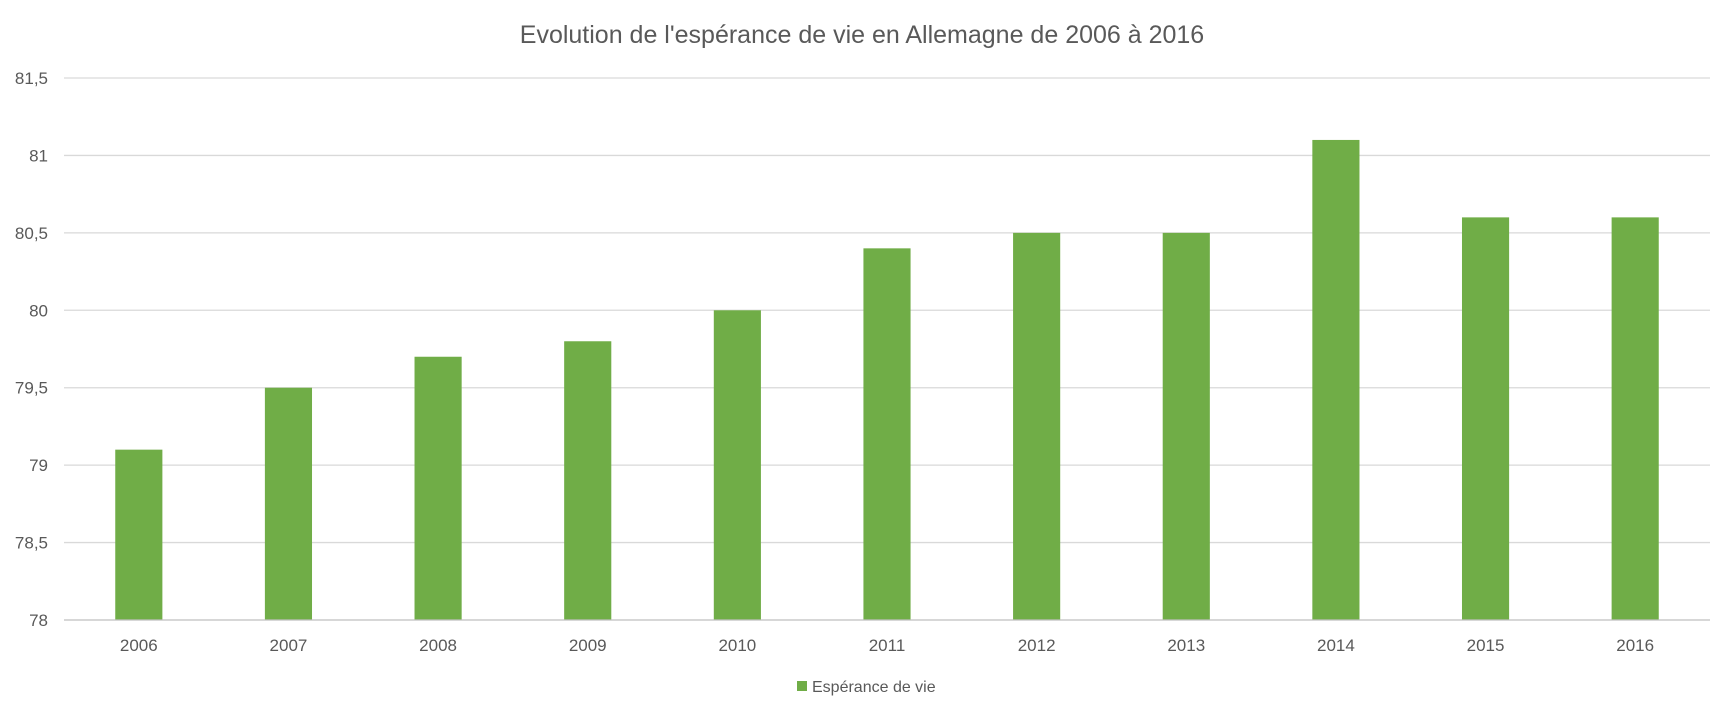  I want to click on bar-2015, so click(1485, 418).